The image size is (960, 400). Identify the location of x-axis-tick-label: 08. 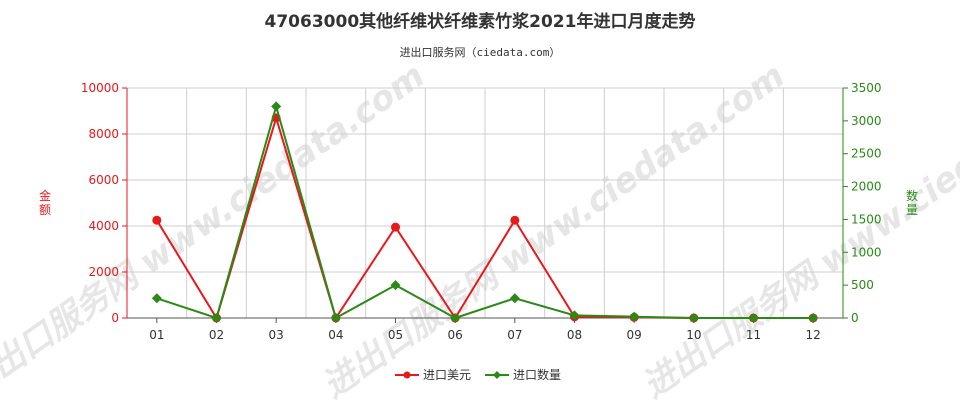
(574, 335).